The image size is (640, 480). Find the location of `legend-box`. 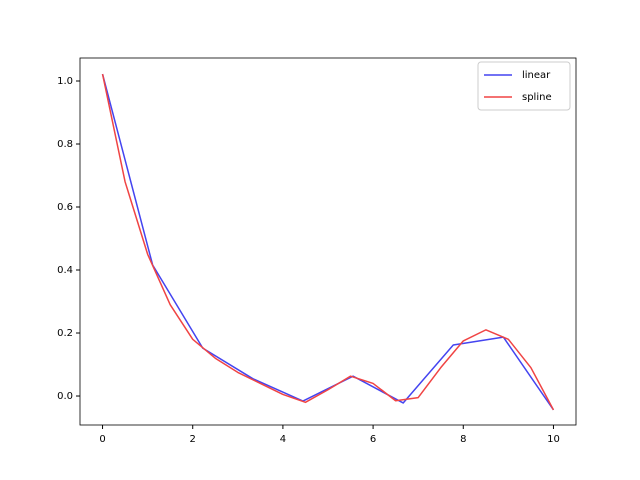

legend-box is located at coordinates (524, 86).